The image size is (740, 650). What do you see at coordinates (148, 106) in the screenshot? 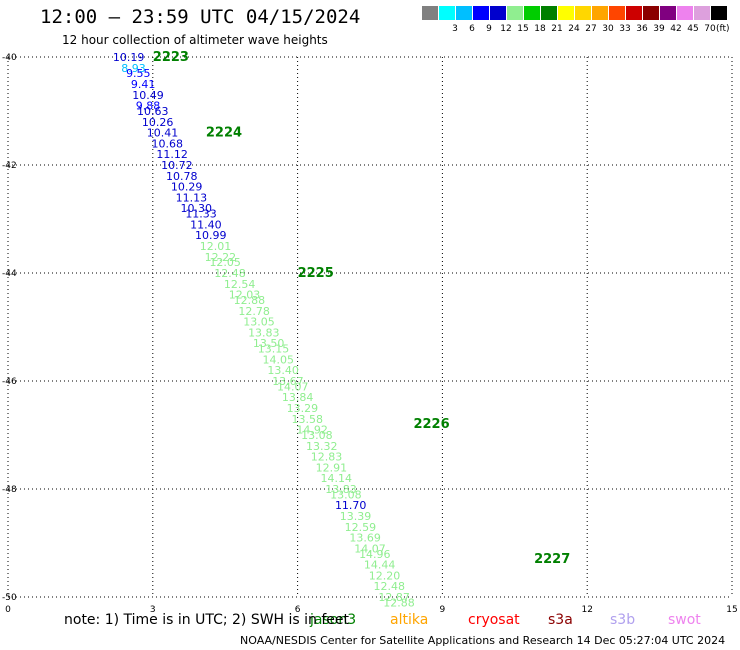
I see `wave-height-point: 9.88` at bounding box center [148, 106].